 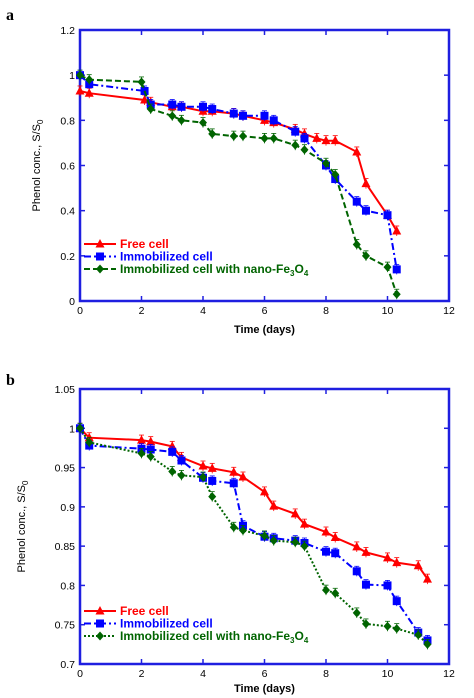 I want to click on x-tick-label: 2, so click(x=142, y=674).